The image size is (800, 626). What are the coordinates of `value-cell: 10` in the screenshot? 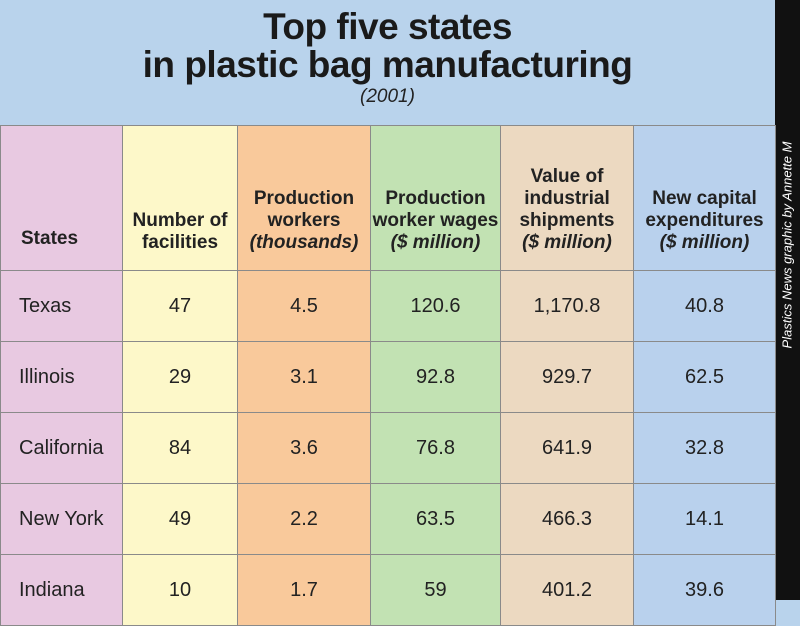 It's located at (180, 590).